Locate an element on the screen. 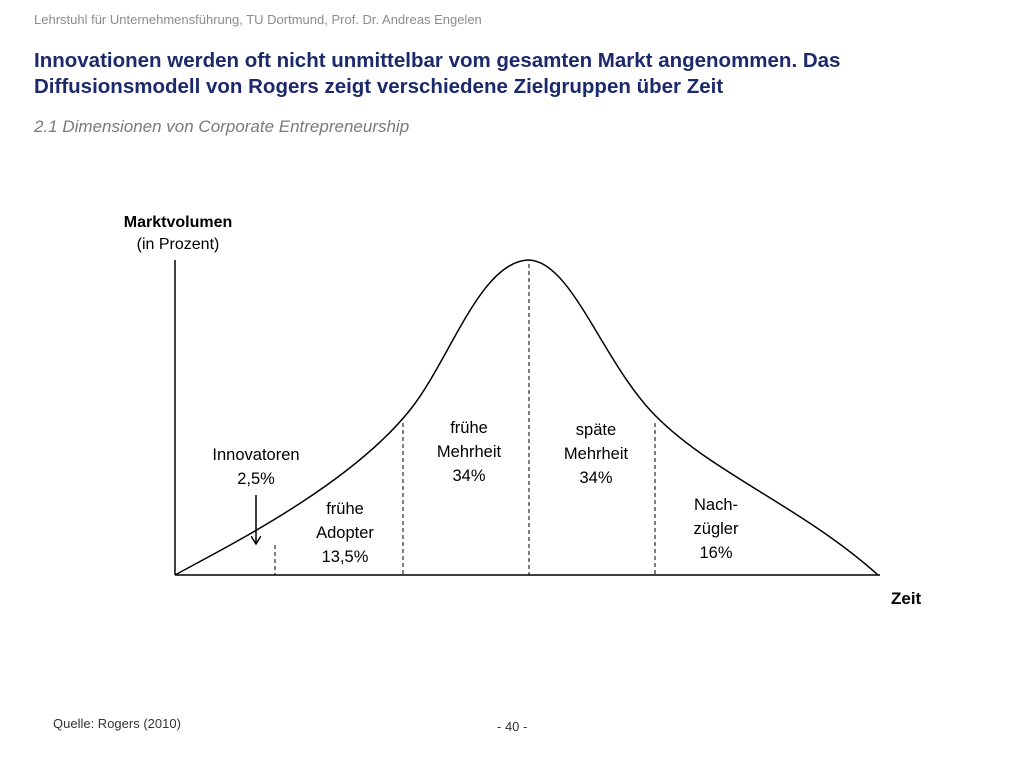  segment-late-majority-line1: späte is located at coordinates (596, 430).